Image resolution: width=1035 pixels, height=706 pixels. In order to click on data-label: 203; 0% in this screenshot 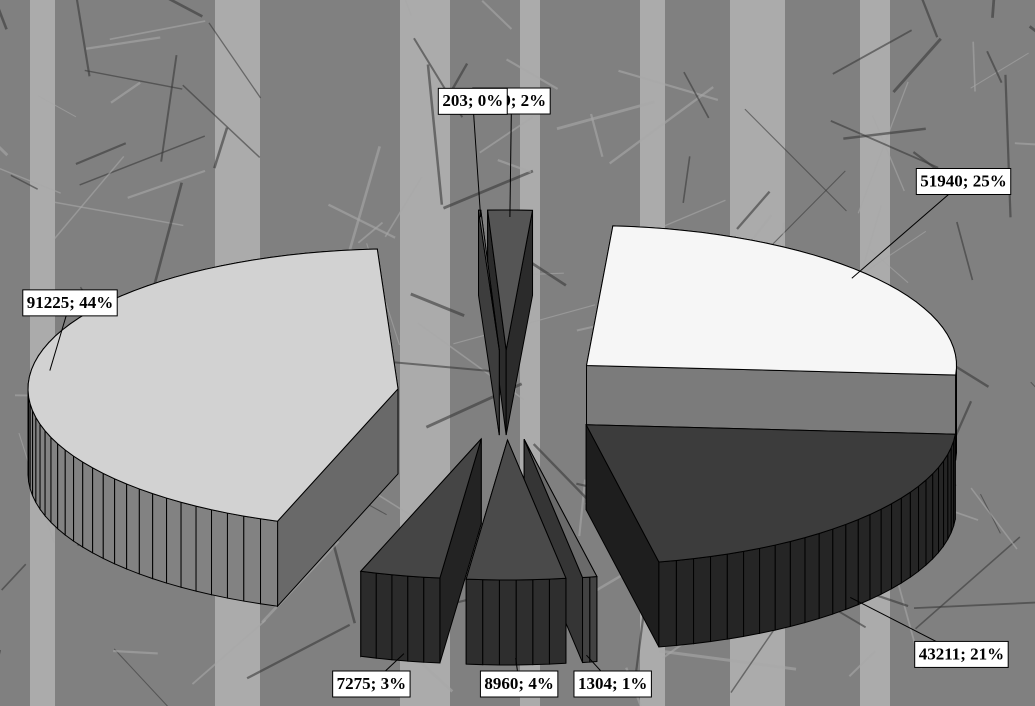, I will do `click(472, 100)`.